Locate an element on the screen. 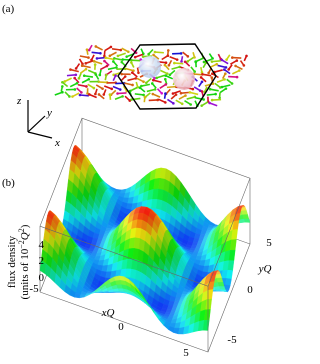 The width and height of the screenshot is (320, 364). tick-label: -5 is located at coordinates (232, 340).